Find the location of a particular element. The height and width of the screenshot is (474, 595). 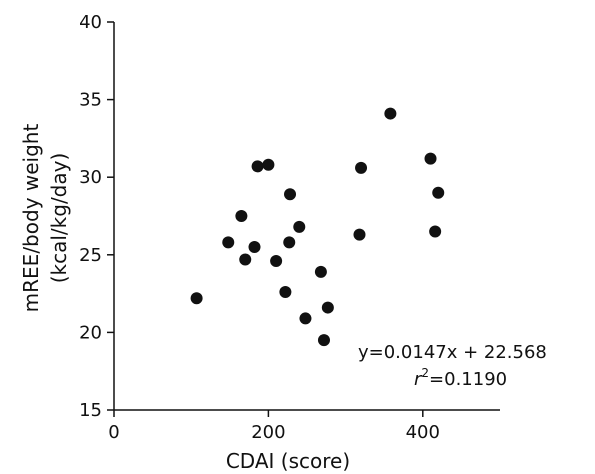

x-axis-tick-label: 400 is located at coordinates (423, 432).